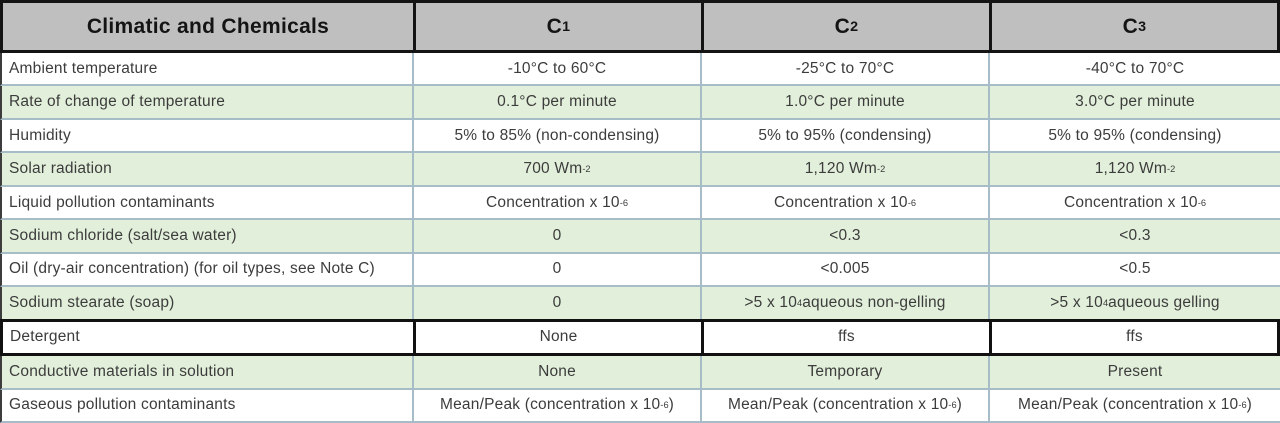  Describe the element at coordinates (92, 302) in the screenshot. I see `row-label: Sodium stearate (soap)` at that location.